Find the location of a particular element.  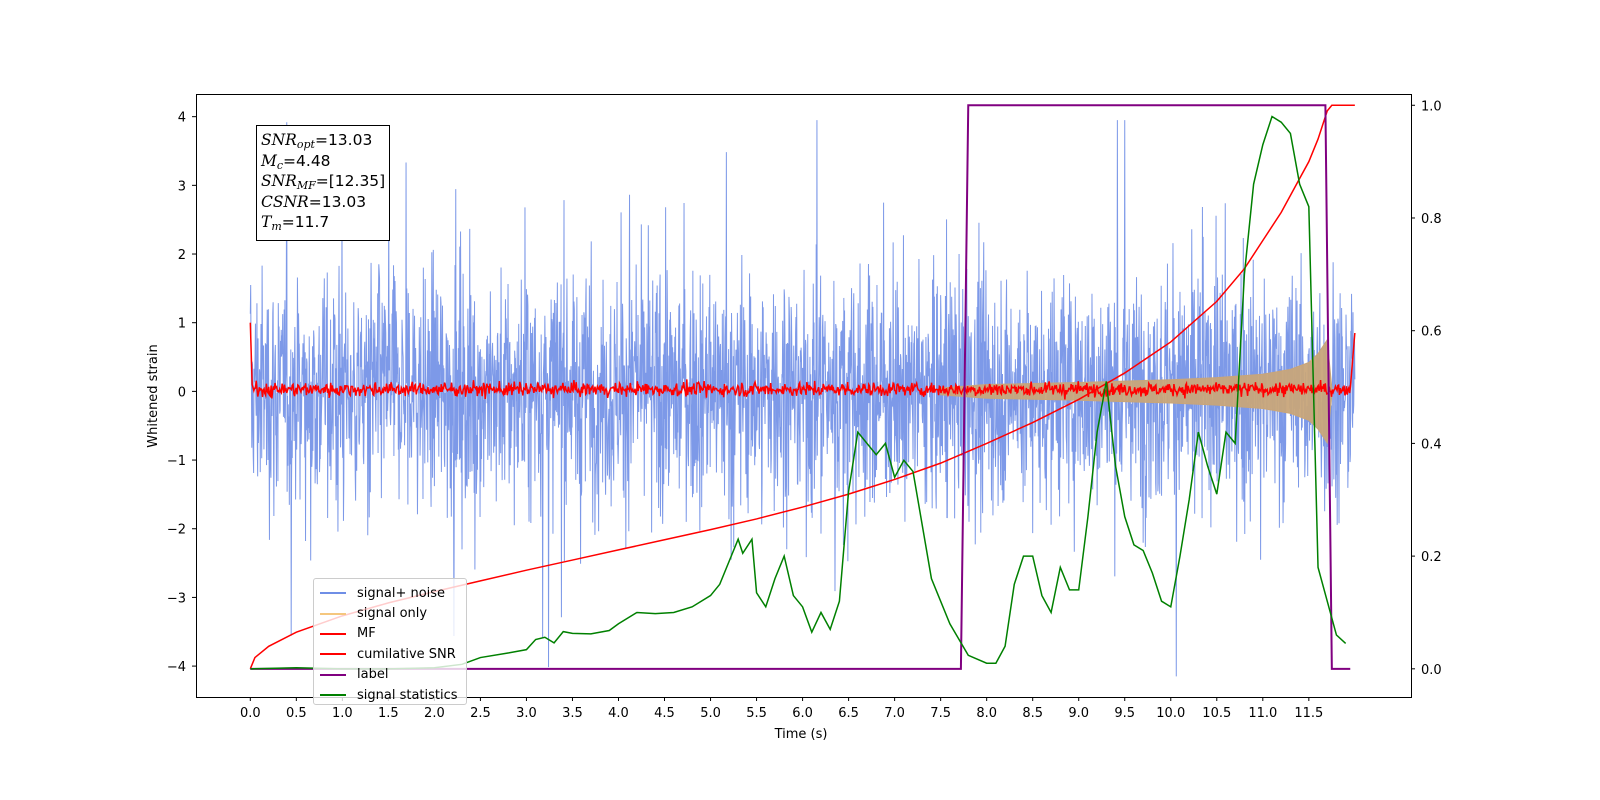

x-axis-label: Time (s) is located at coordinates (801, 734).